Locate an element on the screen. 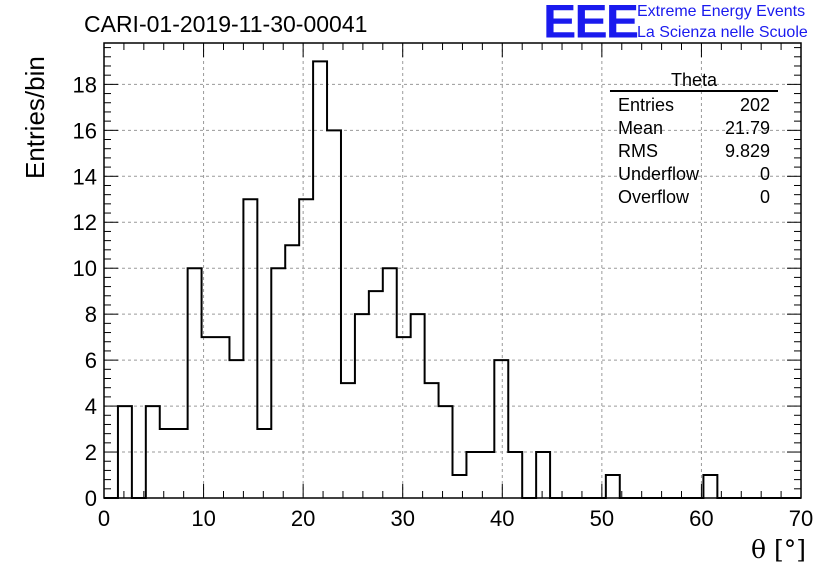  stats-row-mean: Mean 21.79 is located at coordinates (694, 128).